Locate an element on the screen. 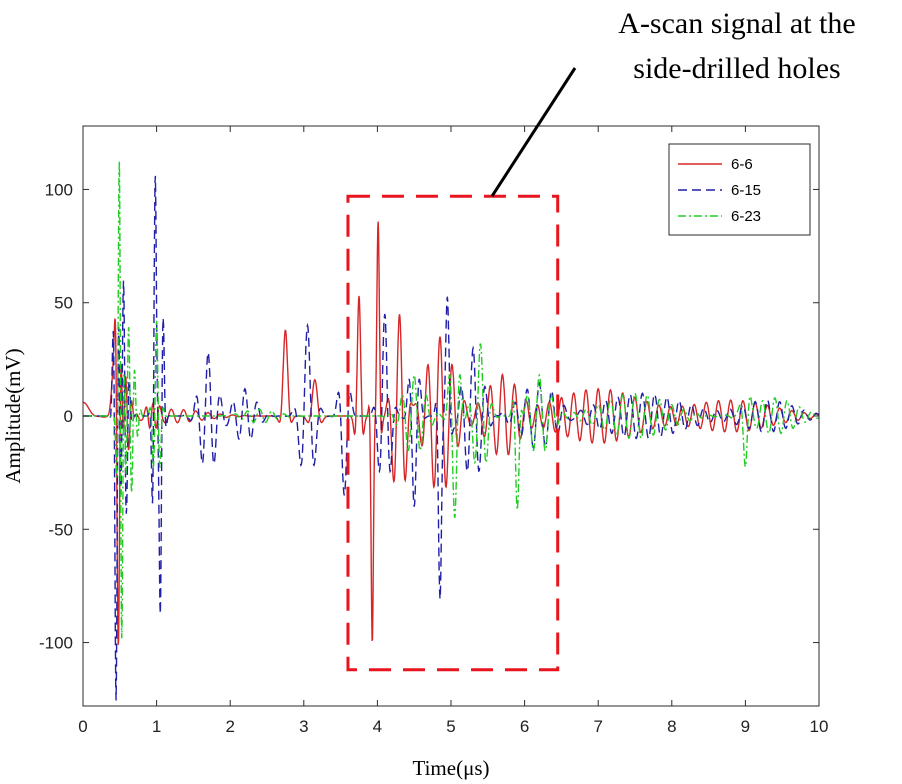 The width and height of the screenshot is (902, 784). legend-label-6-6: 6-6 is located at coordinates (742, 164).